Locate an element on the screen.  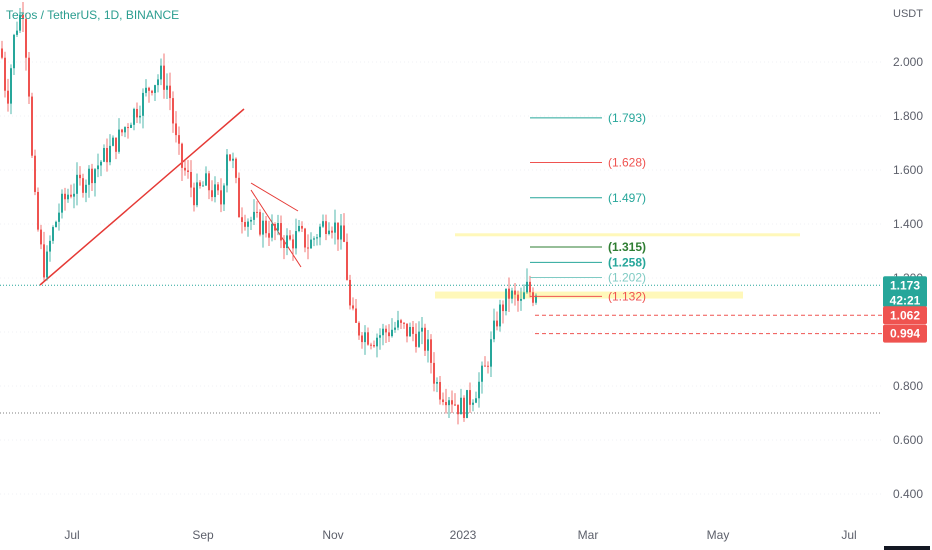
price-marker-badge-bg is located at coordinates (905, 333).